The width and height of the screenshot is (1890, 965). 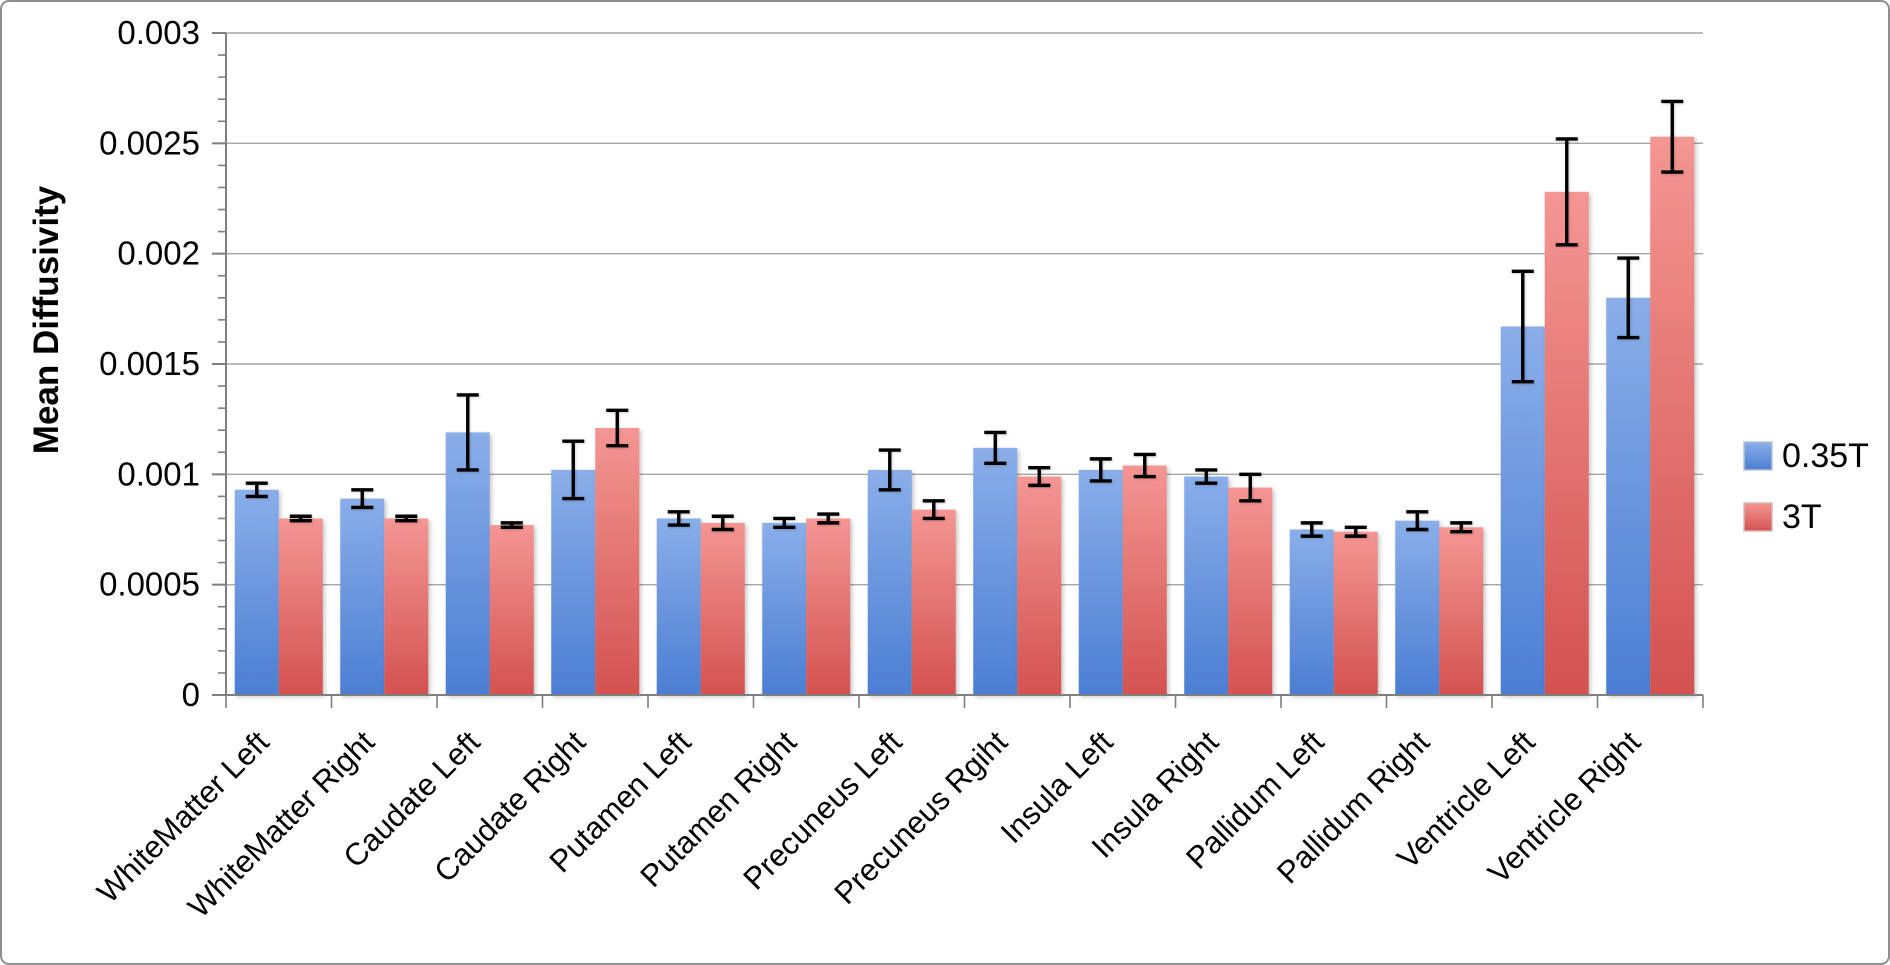 What do you see at coordinates (281, 824) in the screenshot?
I see `x-tick-label: WhiteMatter Right` at bounding box center [281, 824].